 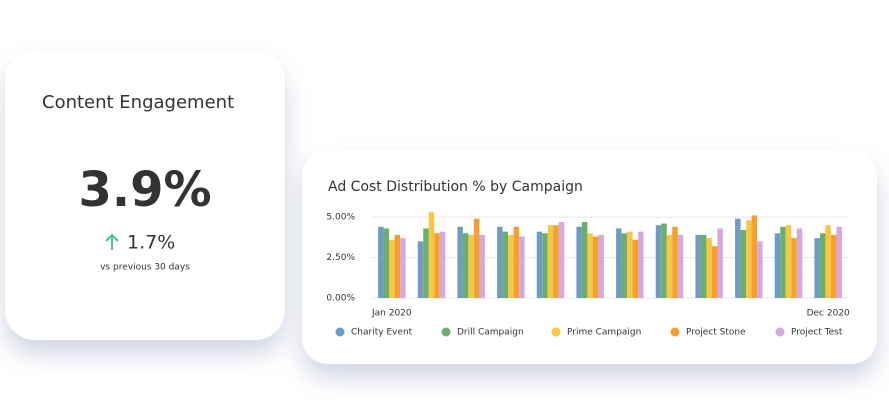 What do you see at coordinates (340, 218) in the screenshot?
I see `y-tick-label: 5.00%` at bounding box center [340, 218].